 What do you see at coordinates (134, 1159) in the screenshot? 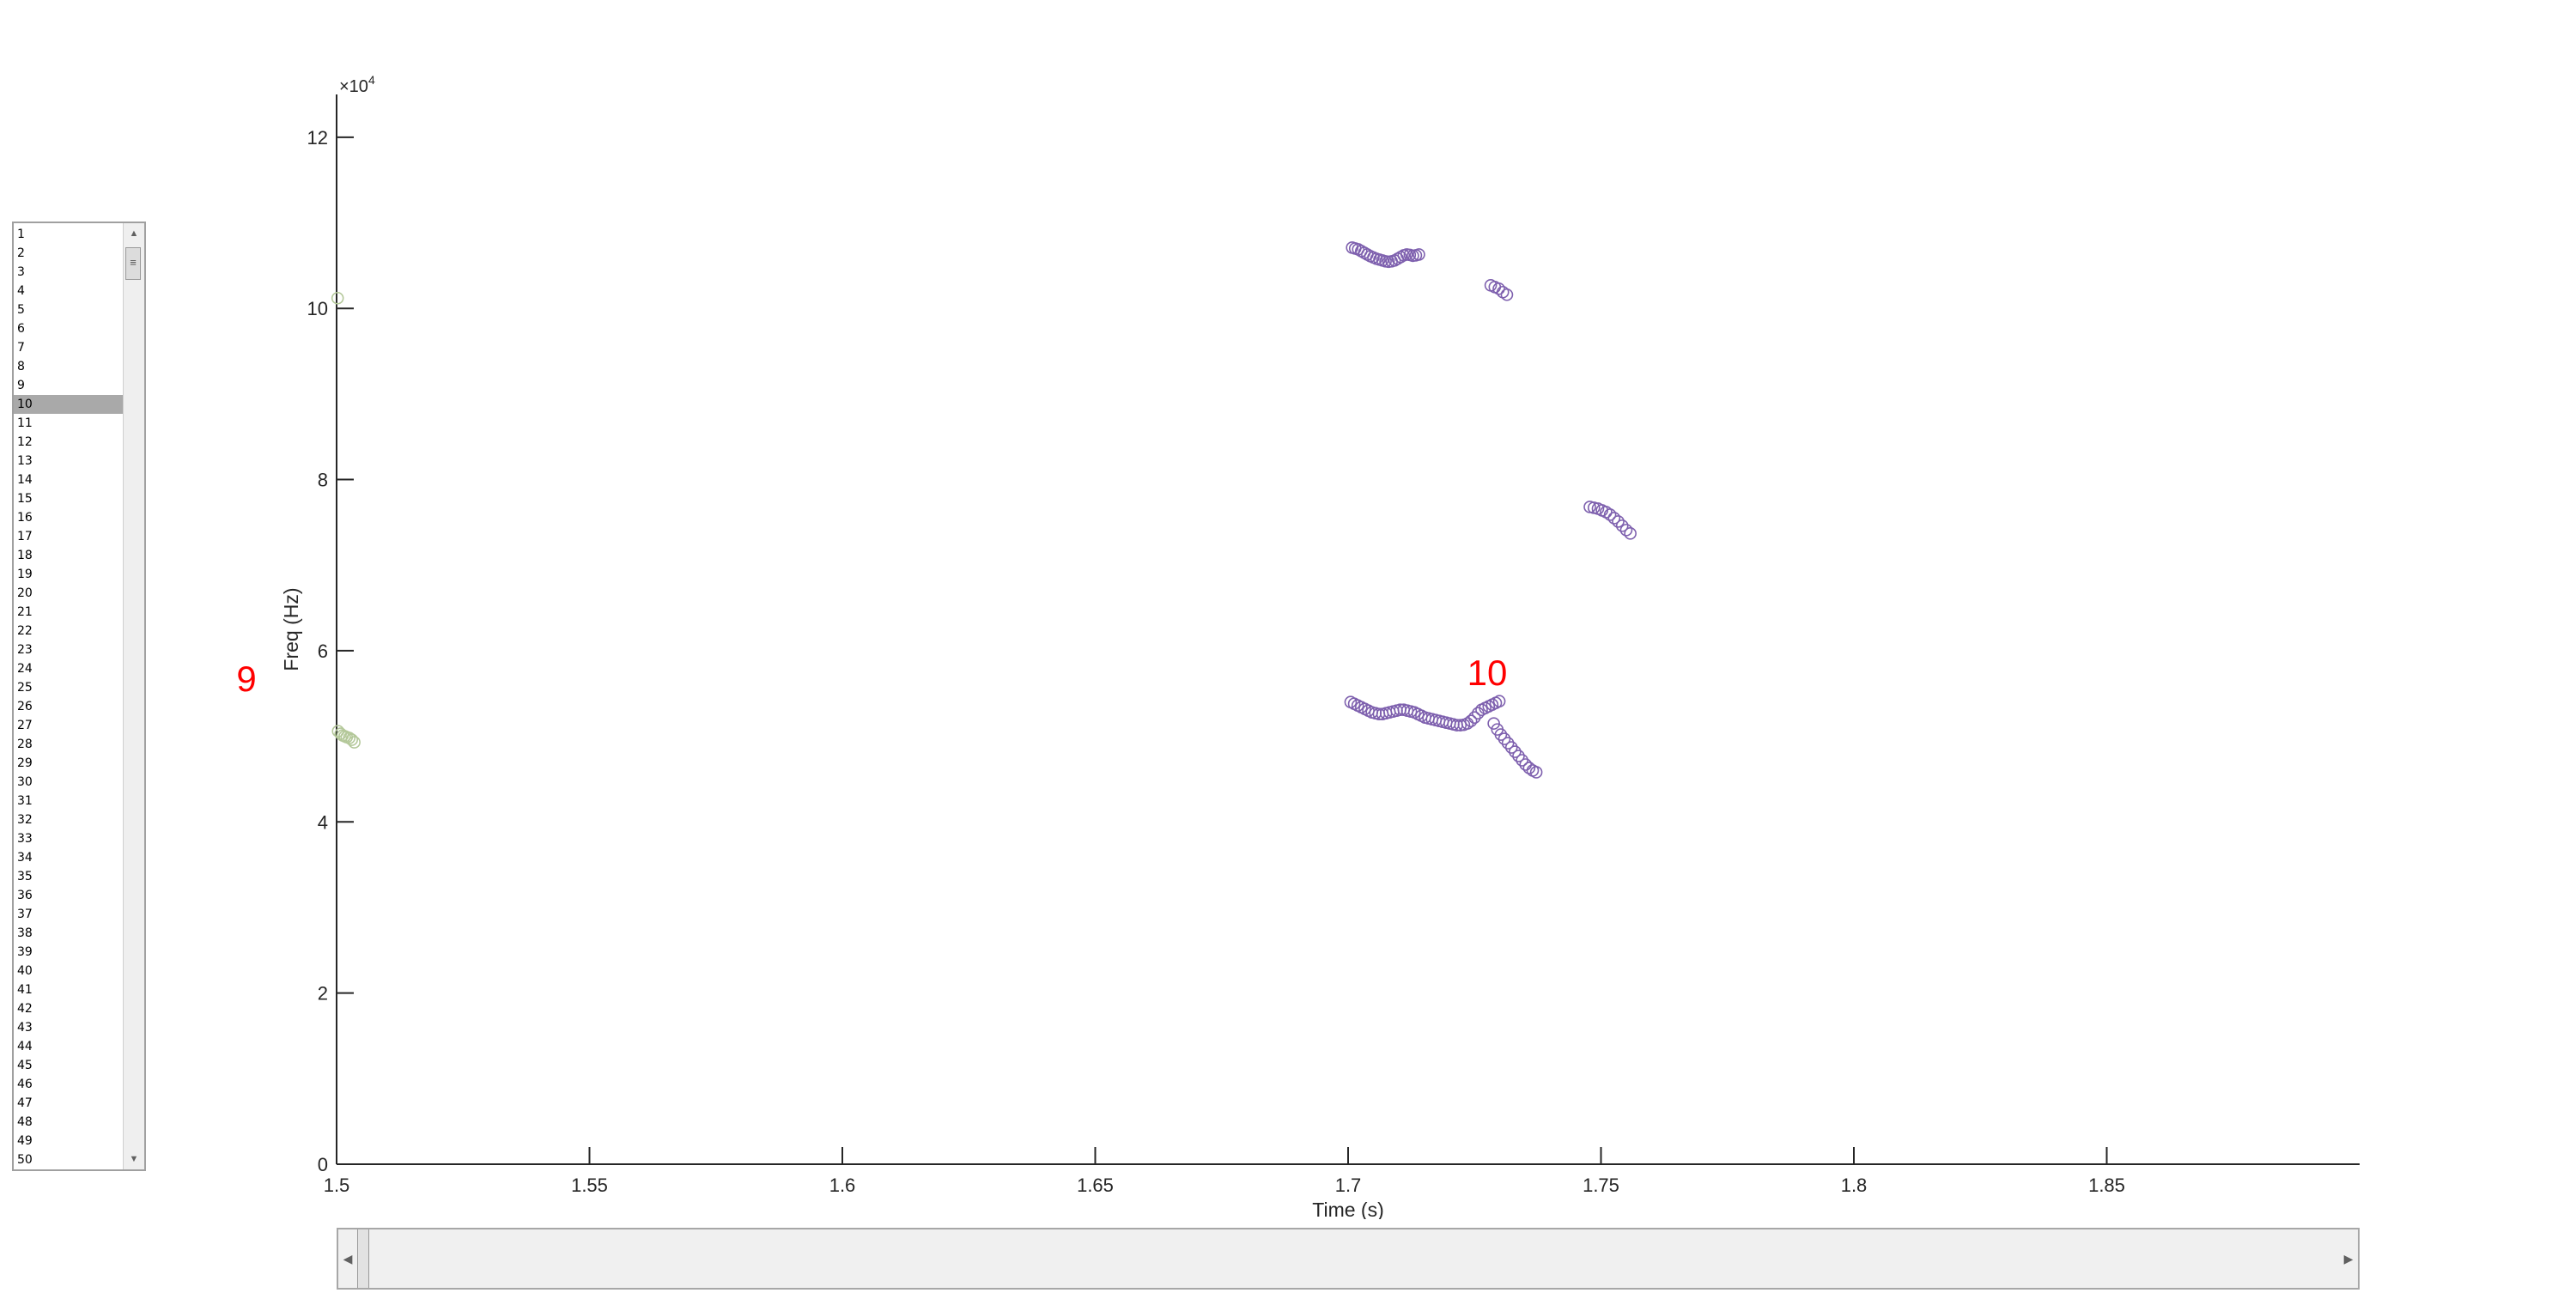
I see `scroll-down-arrow-icon: ▼` at bounding box center [134, 1159].